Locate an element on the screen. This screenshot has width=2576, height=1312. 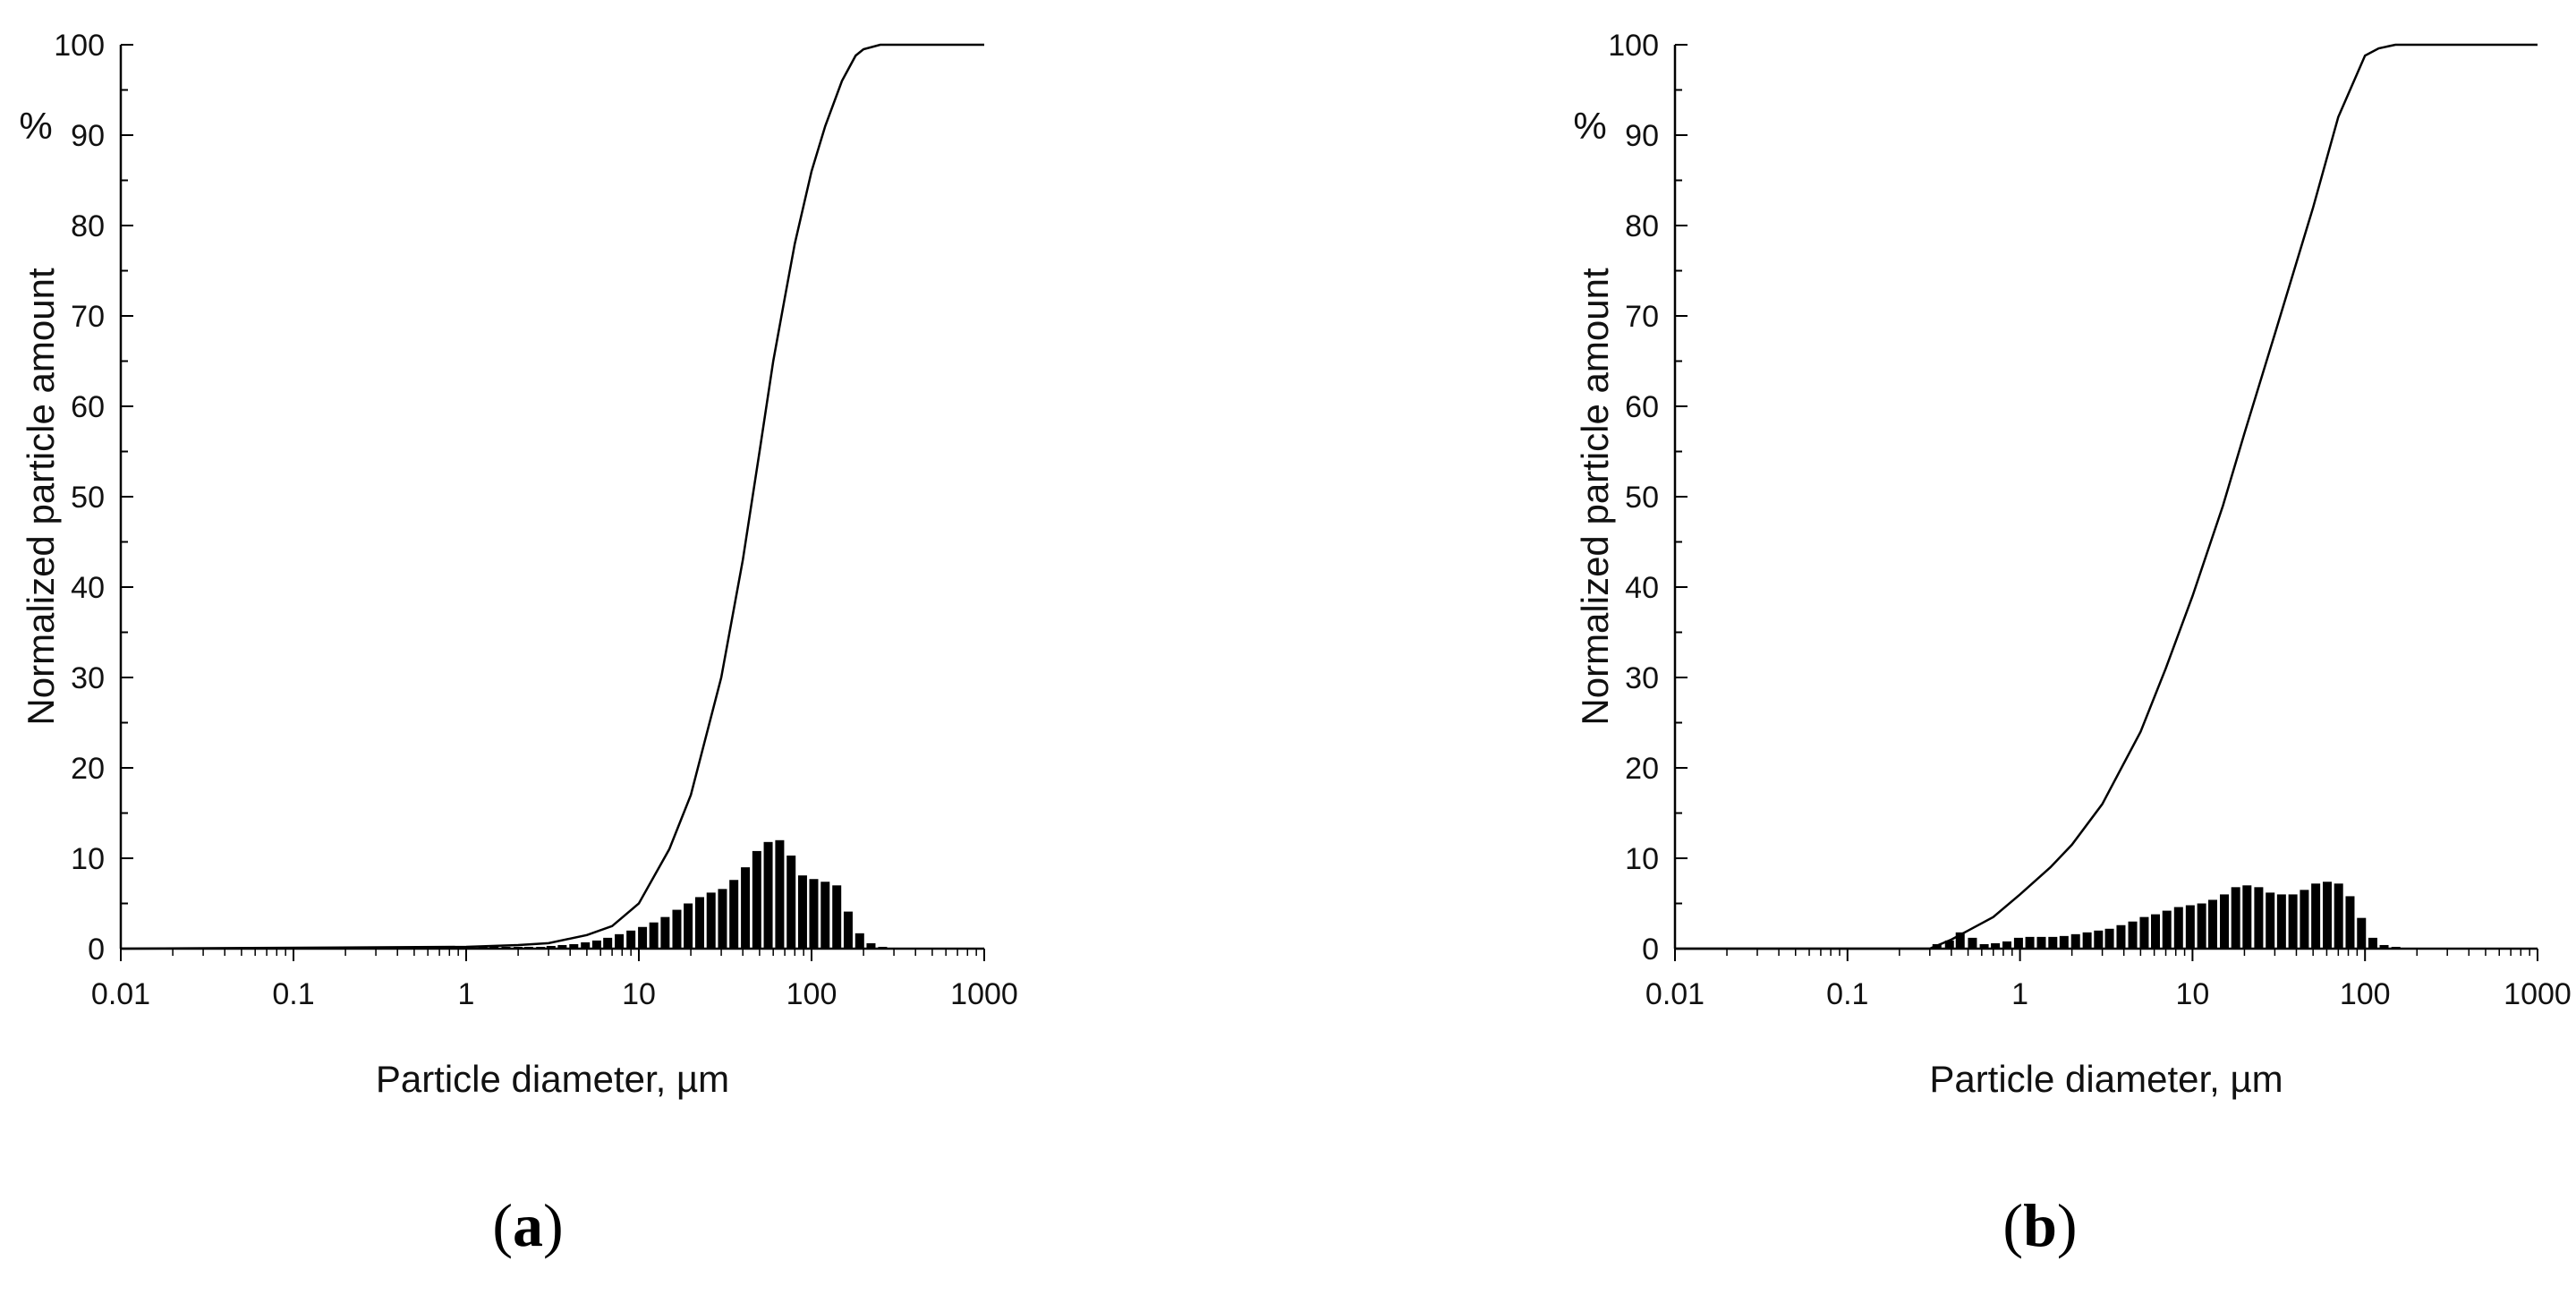
x-tick-label-b-0.1: 0.1 is located at coordinates (1847, 994).